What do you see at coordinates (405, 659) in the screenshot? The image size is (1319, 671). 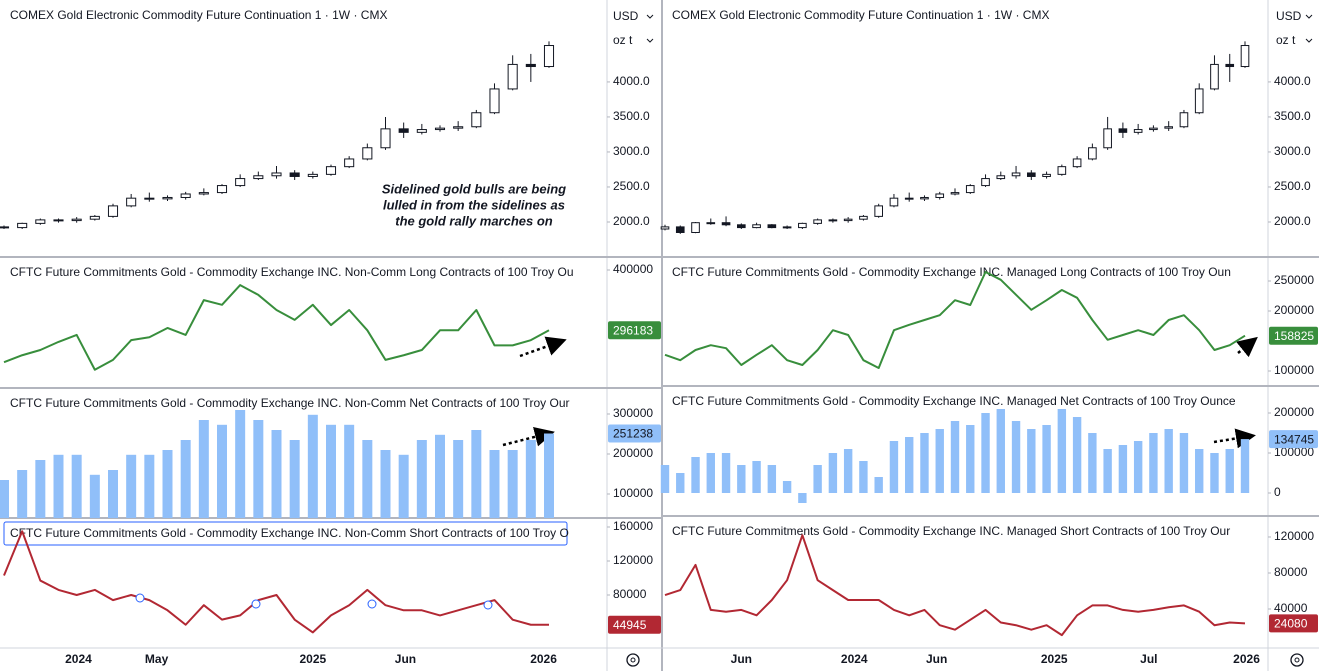 I see `x-tick-label: Jun` at bounding box center [405, 659].